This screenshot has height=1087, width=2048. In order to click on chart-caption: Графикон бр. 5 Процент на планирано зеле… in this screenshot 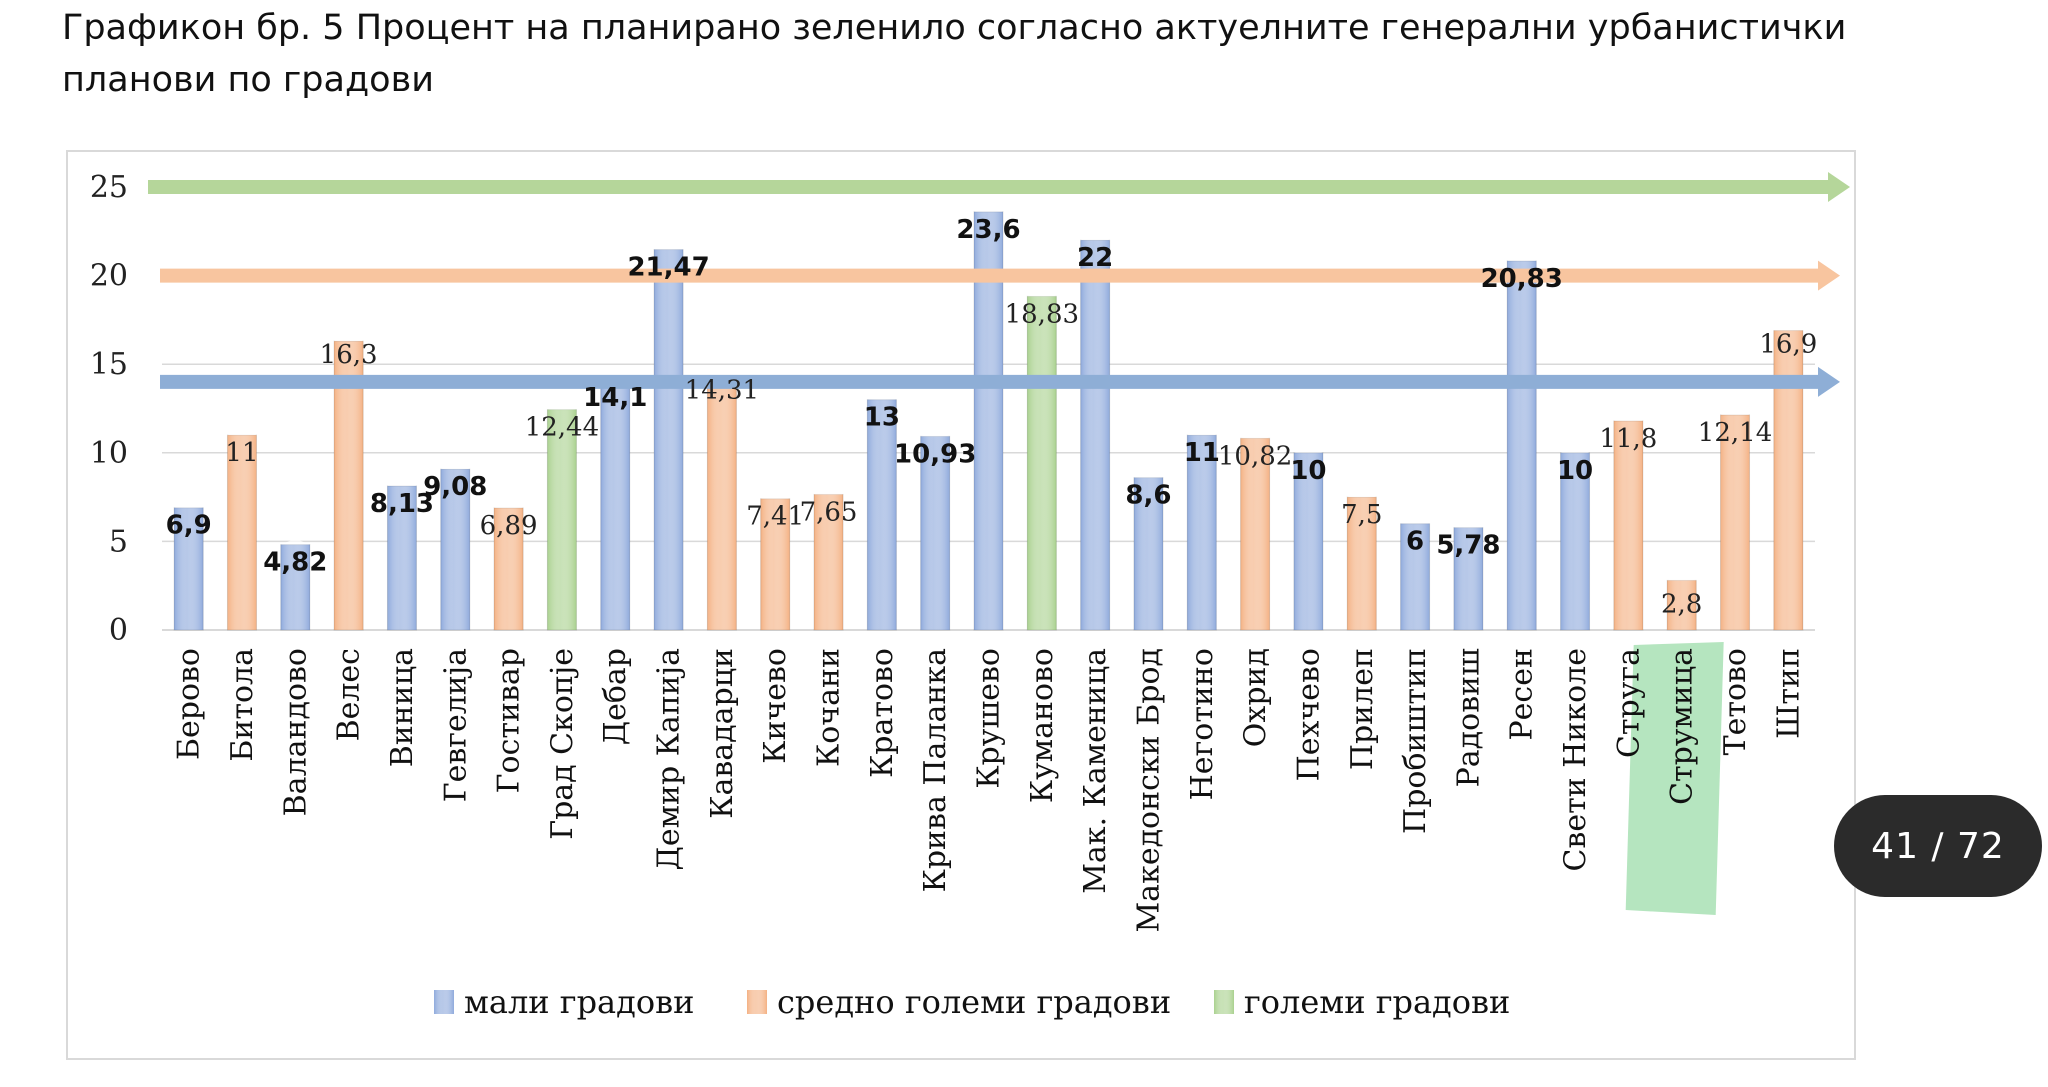, I will do `click(954, 54)`.